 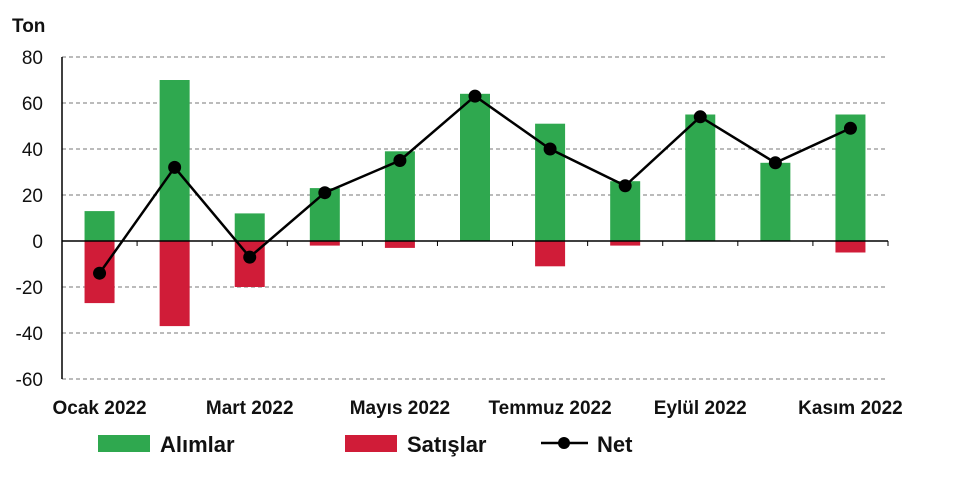 What do you see at coordinates (37, 242) in the screenshot?
I see `y-tick-label: 0` at bounding box center [37, 242].